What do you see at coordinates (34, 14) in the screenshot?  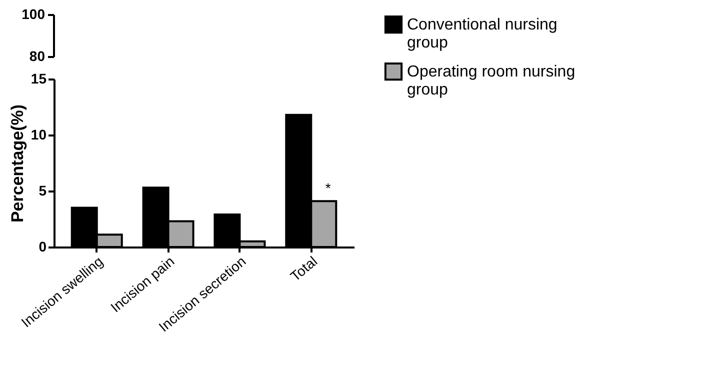 I see `text: 100` at bounding box center [34, 14].